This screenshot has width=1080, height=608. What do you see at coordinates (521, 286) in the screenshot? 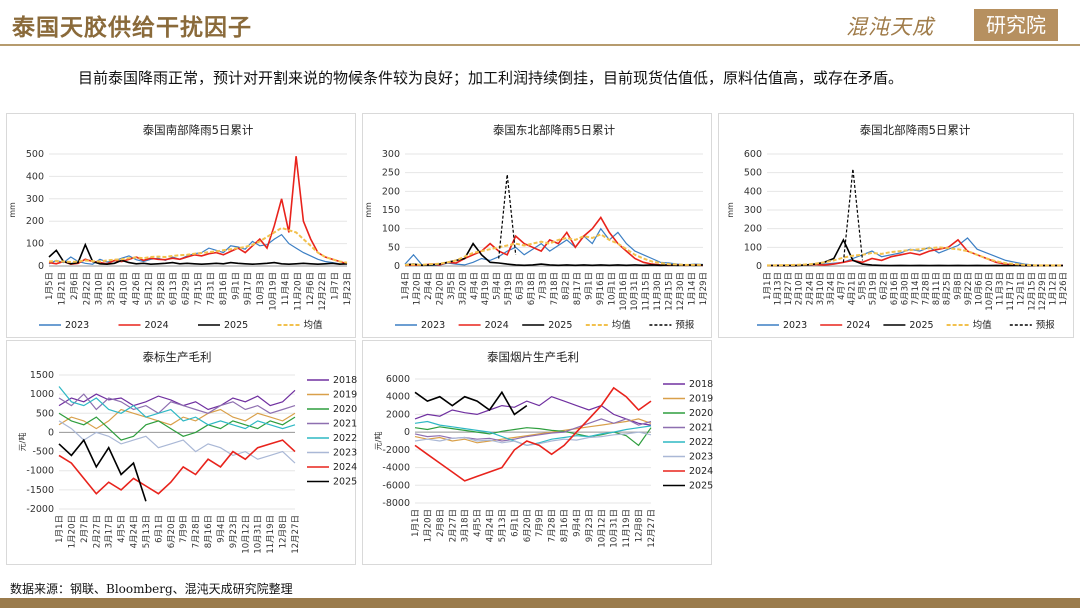
I see `x-tick-label: 6月3日` at bounding box center [521, 286].